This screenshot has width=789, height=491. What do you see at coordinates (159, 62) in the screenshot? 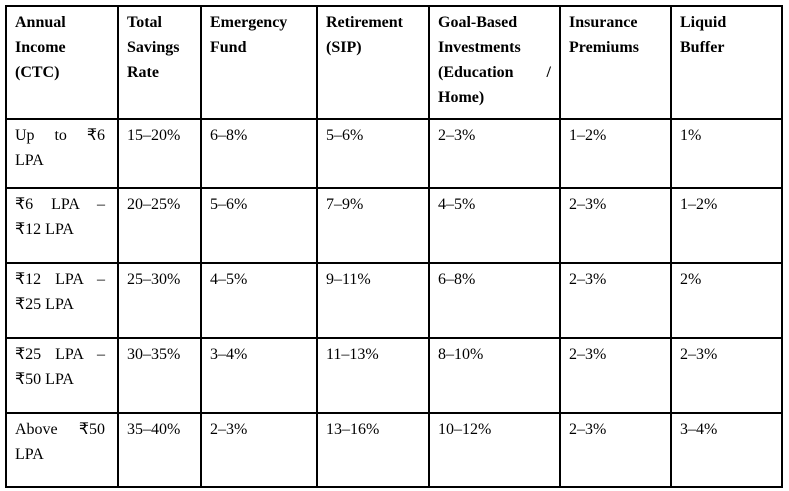
I see `column-header-total-savings-rate: Total Savings Rate` at bounding box center [159, 62].